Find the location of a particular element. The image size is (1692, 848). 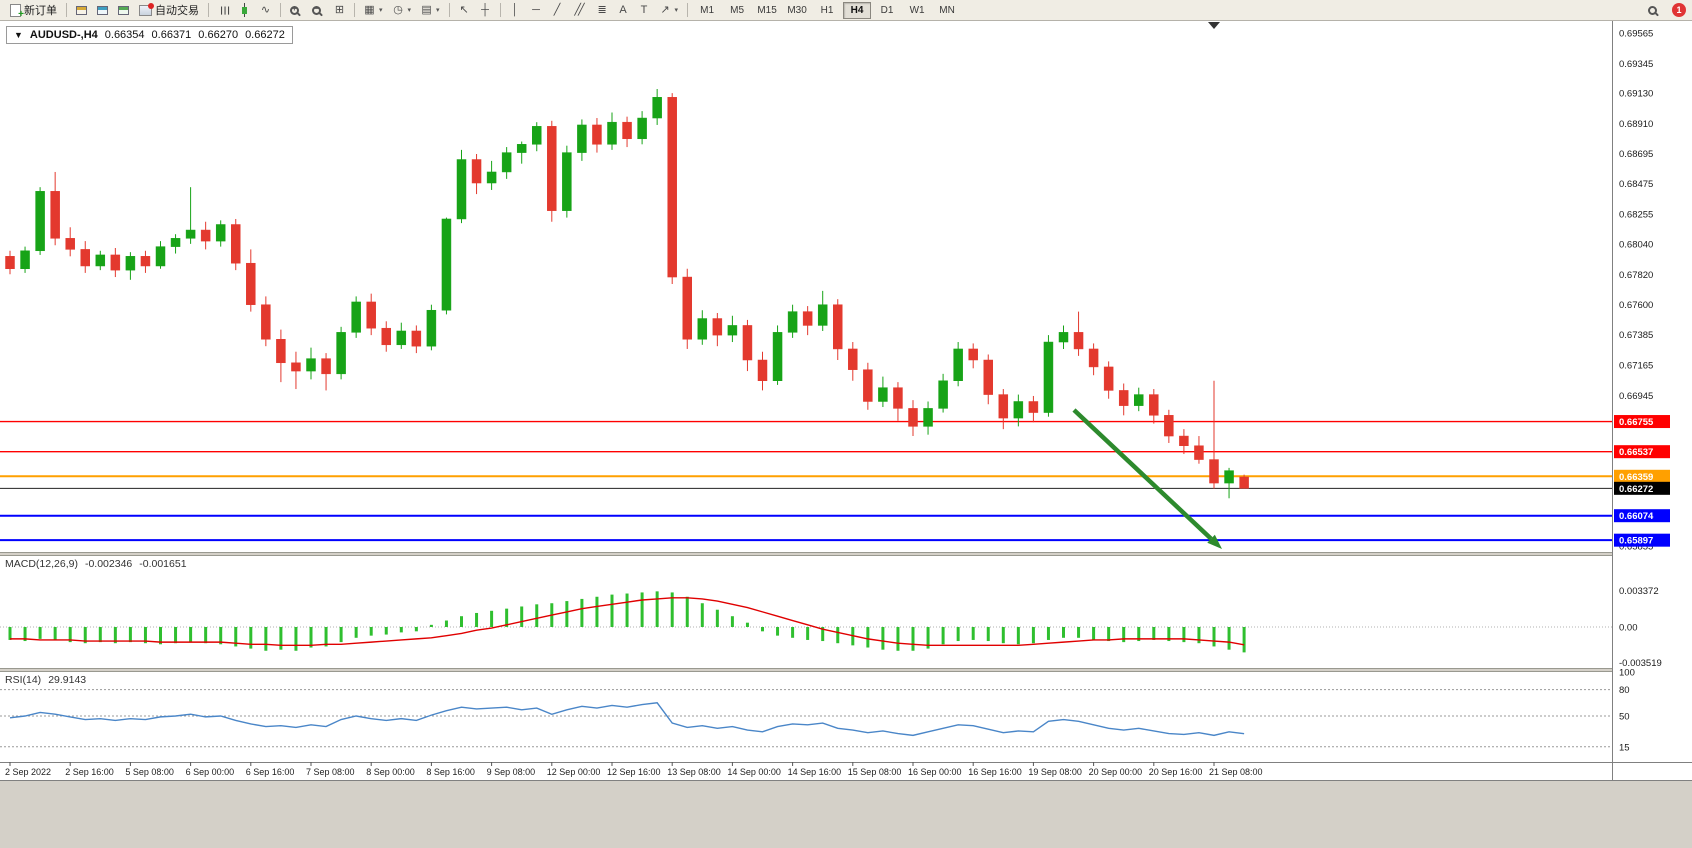

market-watch-icon is located at coordinates (81, 10).